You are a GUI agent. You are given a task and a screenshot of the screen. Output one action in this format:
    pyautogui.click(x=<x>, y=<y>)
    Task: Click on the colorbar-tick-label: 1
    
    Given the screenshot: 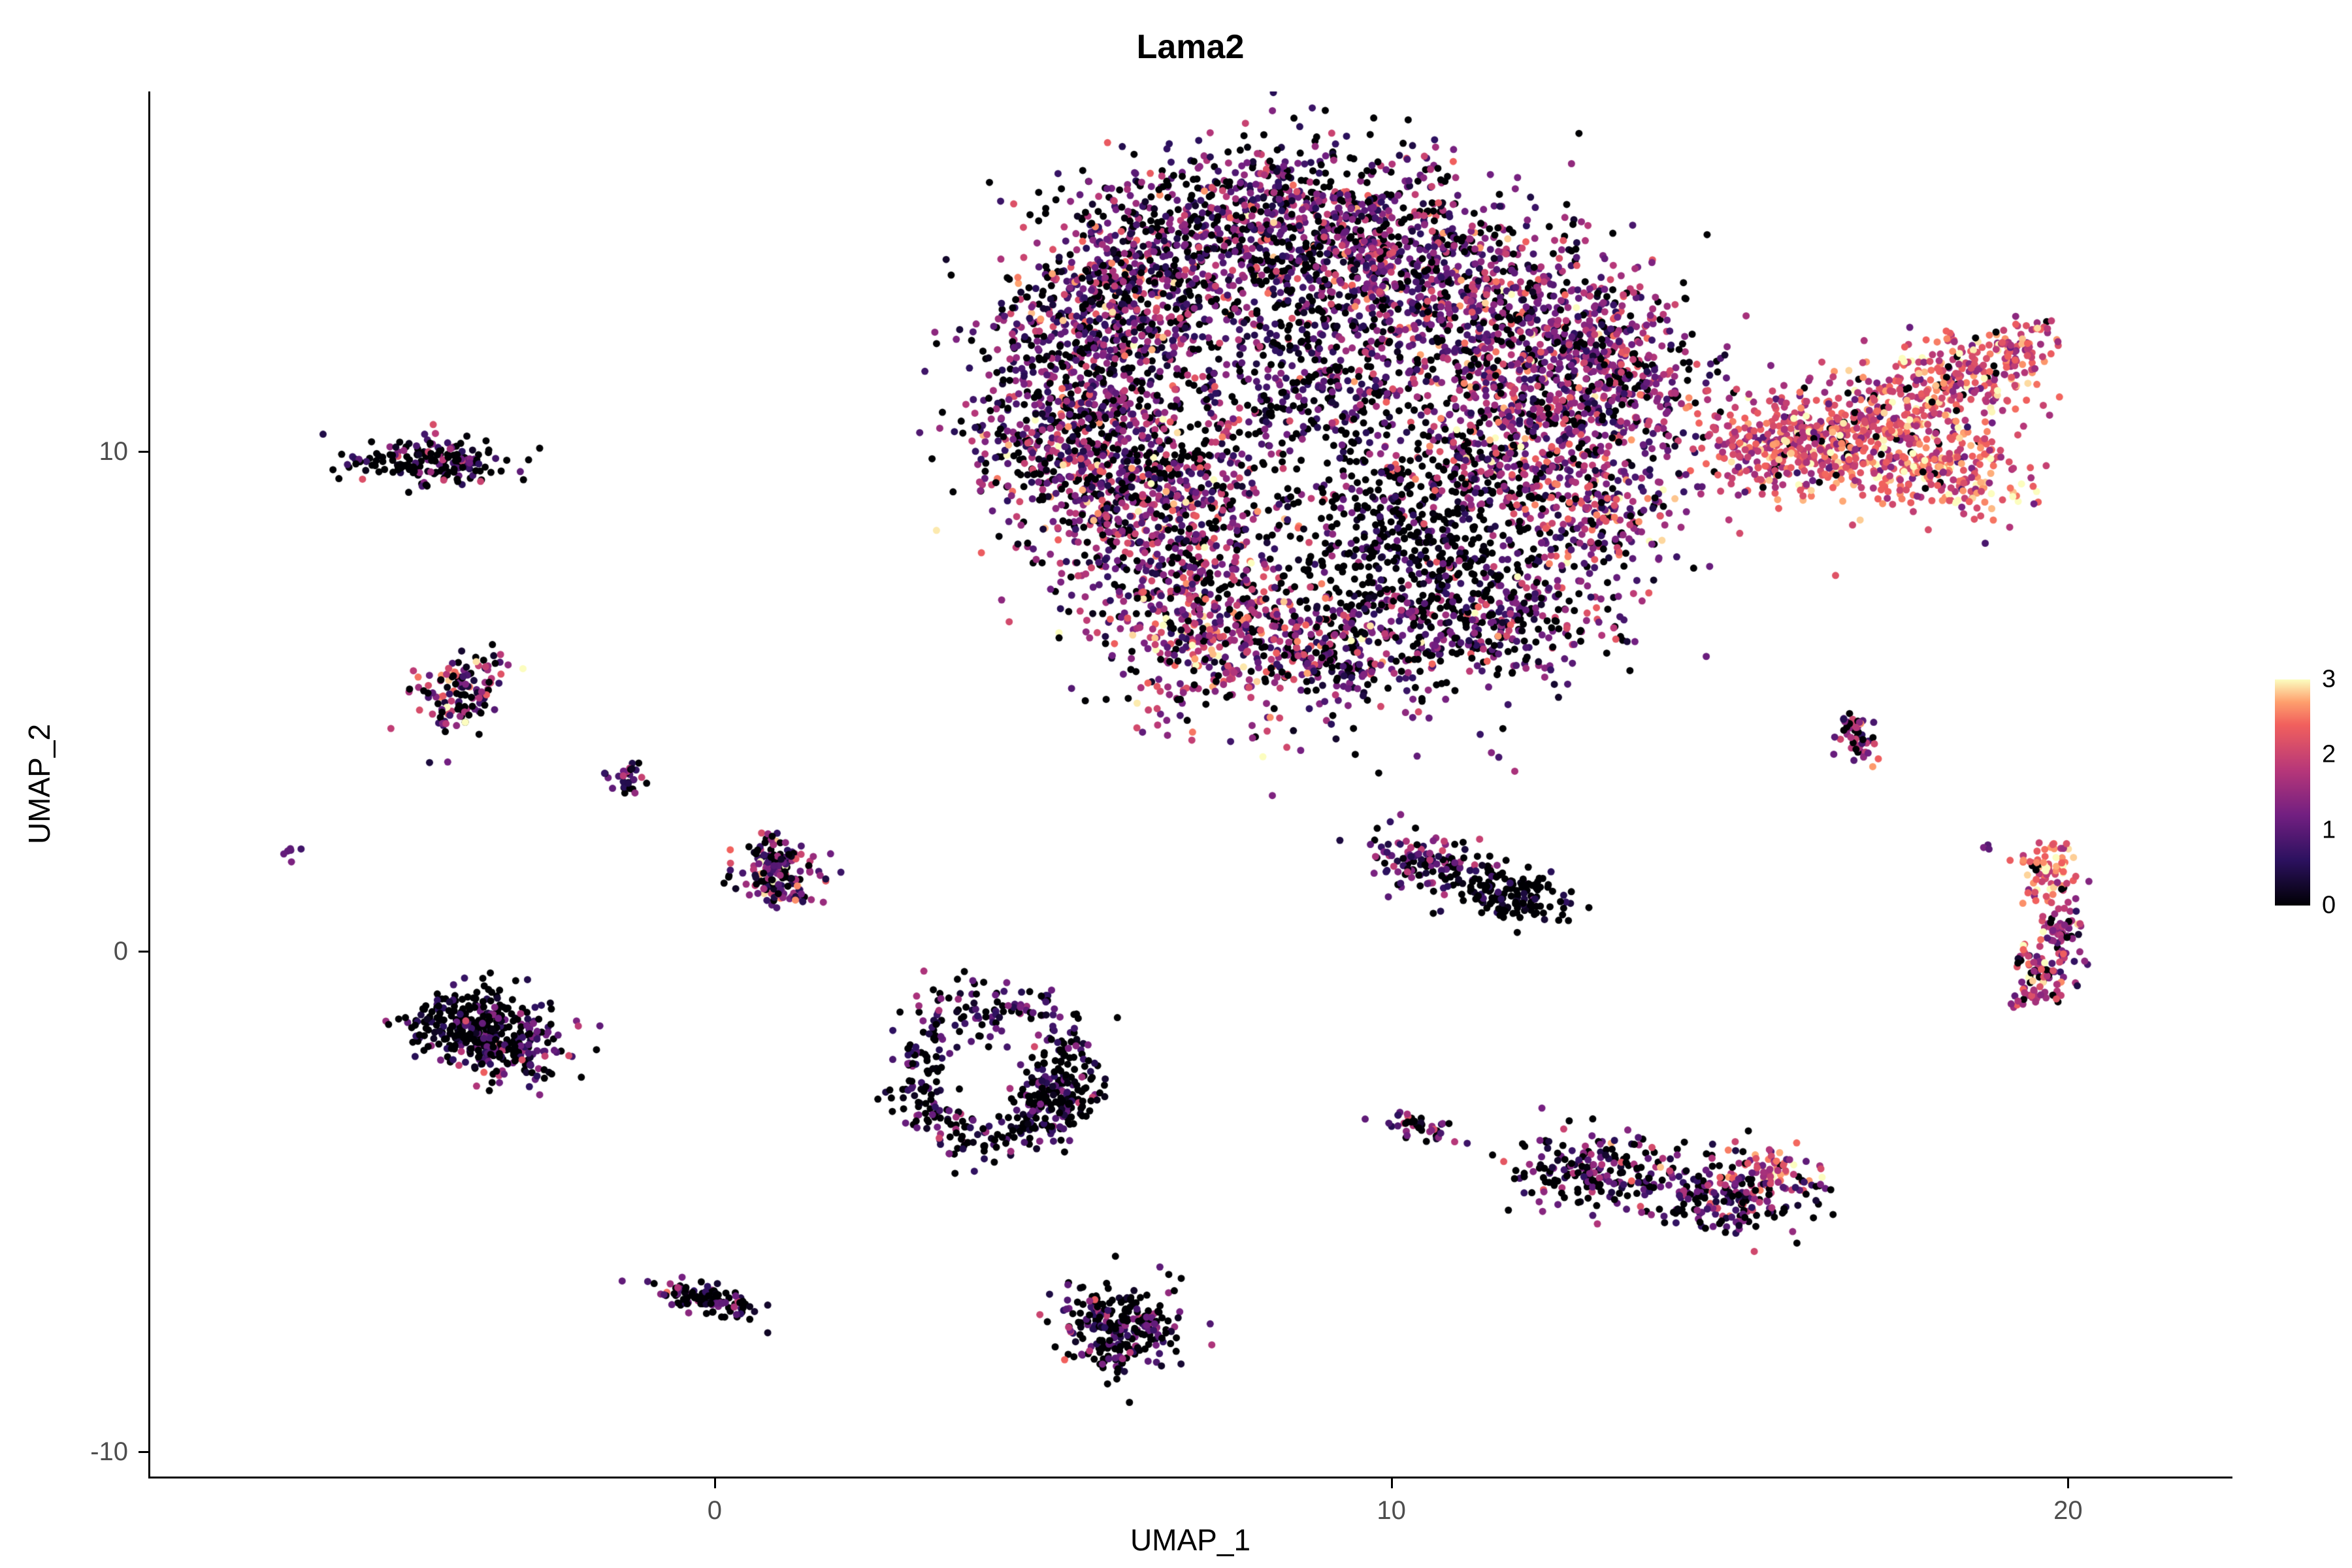 What is the action you would take?
    pyautogui.click(x=2329, y=830)
    